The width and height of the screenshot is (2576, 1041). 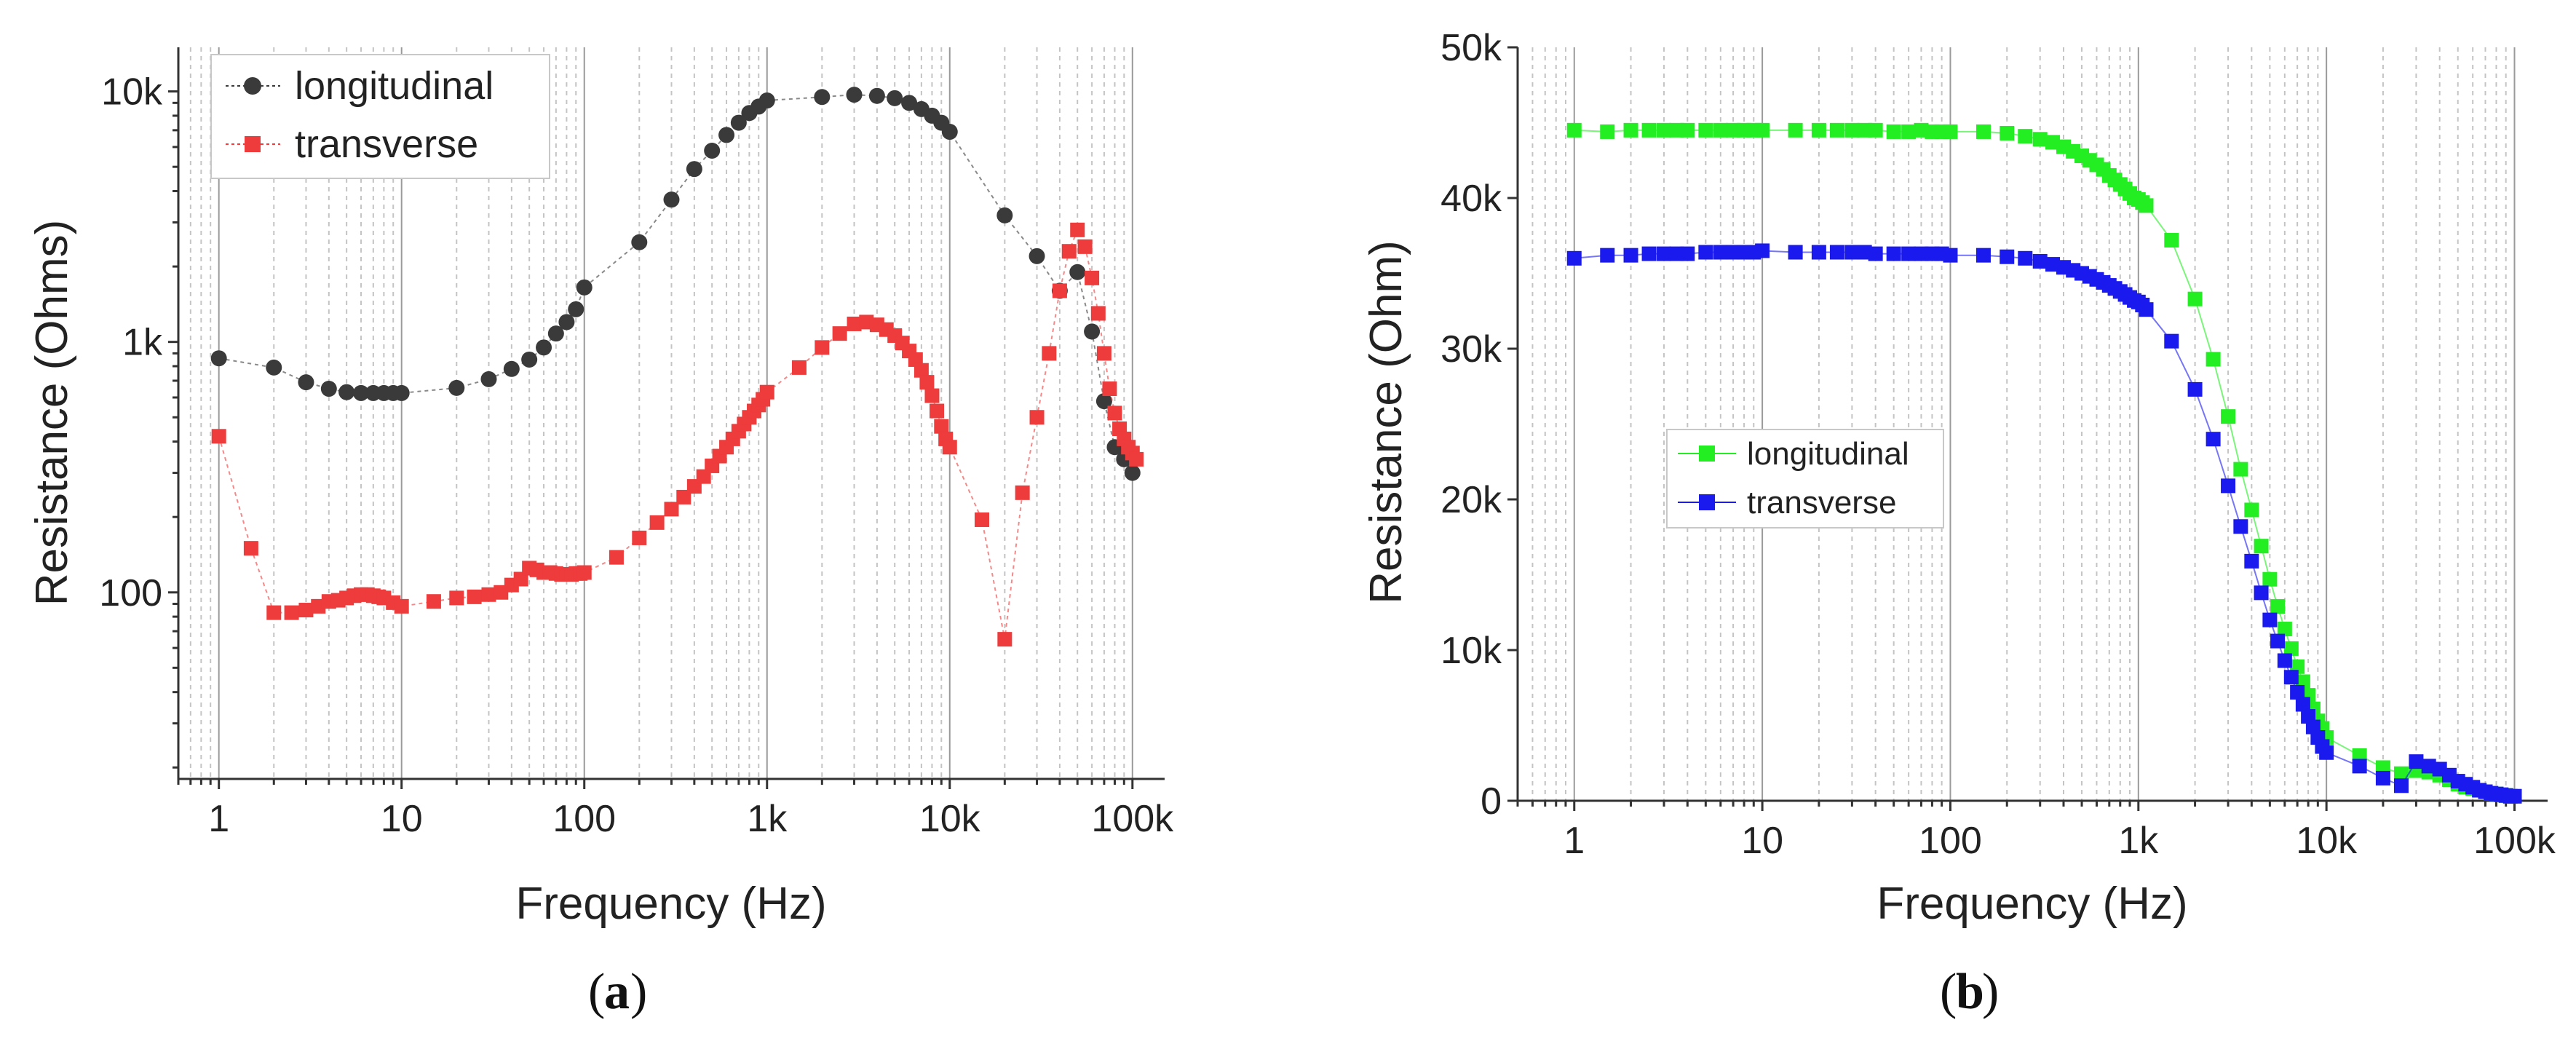 What do you see at coordinates (1805, 479) in the screenshot?
I see `panel-b-legend: longitudinal transverse` at bounding box center [1805, 479].